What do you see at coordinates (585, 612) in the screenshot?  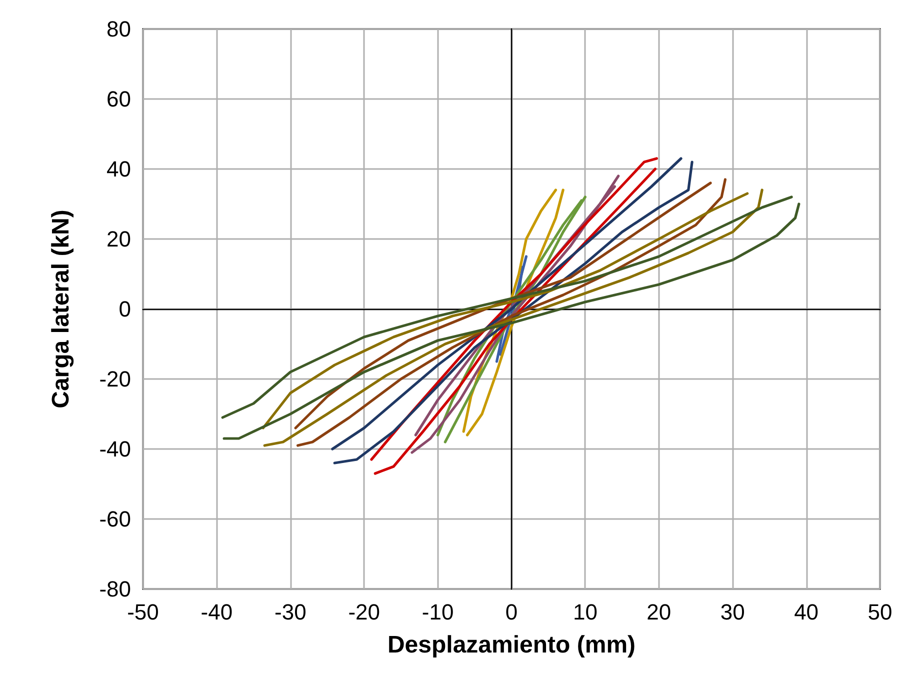 I see `x-tick-label: 10` at bounding box center [585, 612].